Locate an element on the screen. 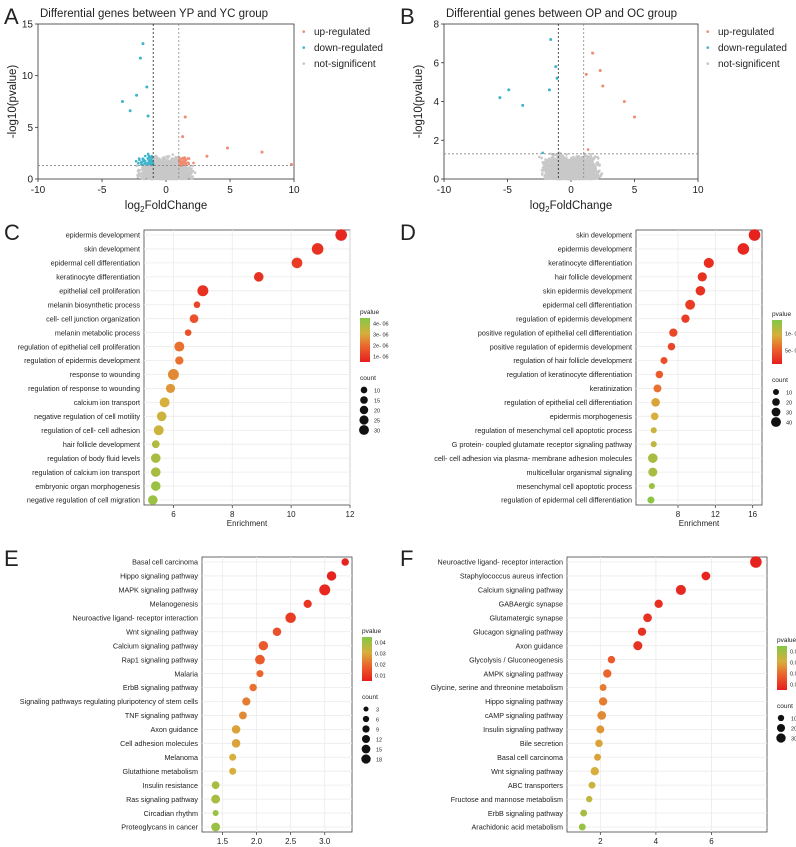 This screenshot has height=847, width=796. panel-label: B is located at coordinates (407, 16).